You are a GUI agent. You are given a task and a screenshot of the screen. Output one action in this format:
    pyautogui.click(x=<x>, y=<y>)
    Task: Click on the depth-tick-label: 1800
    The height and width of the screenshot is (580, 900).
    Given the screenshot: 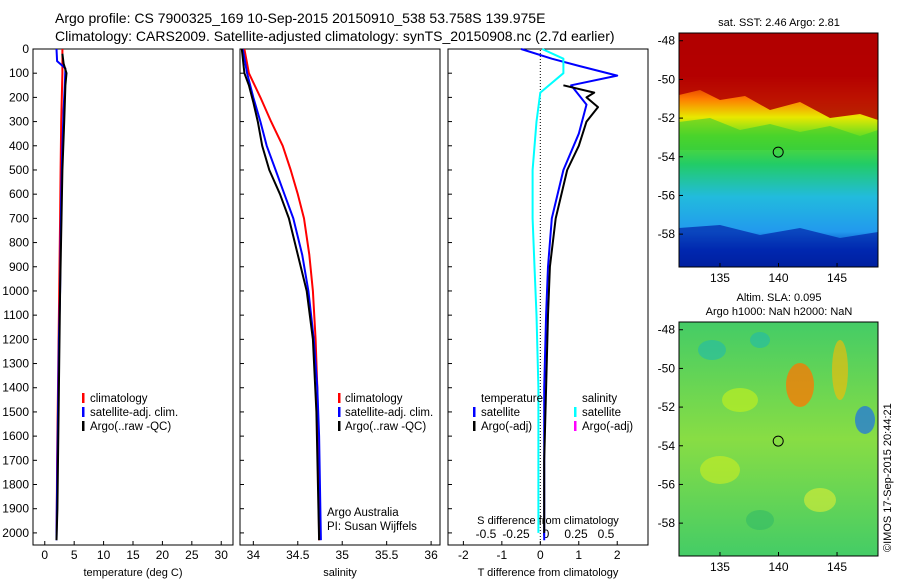 What is the action you would take?
    pyautogui.click(x=15, y=485)
    